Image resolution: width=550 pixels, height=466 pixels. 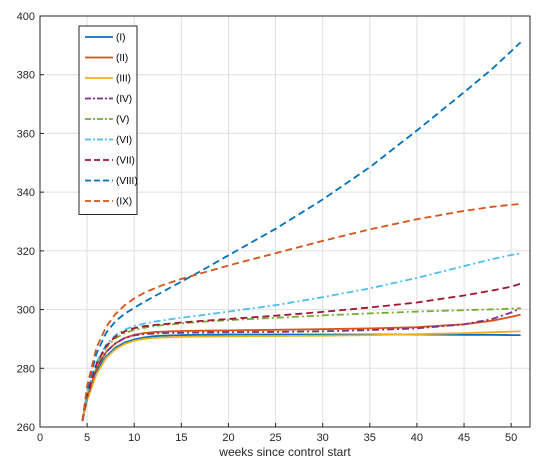 What do you see at coordinates (228, 438) in the screenshot?
I see `x-tick-label: 20` at bounding box center [228, 438].